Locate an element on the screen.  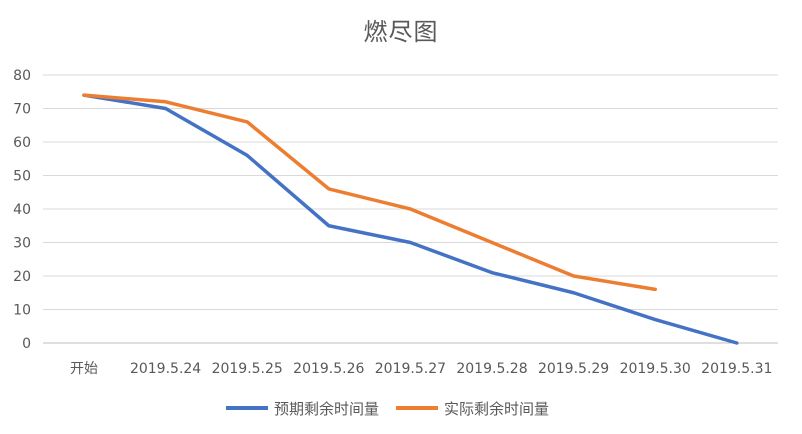
y-tick-label: 80 is located at coordinates (22, 76).